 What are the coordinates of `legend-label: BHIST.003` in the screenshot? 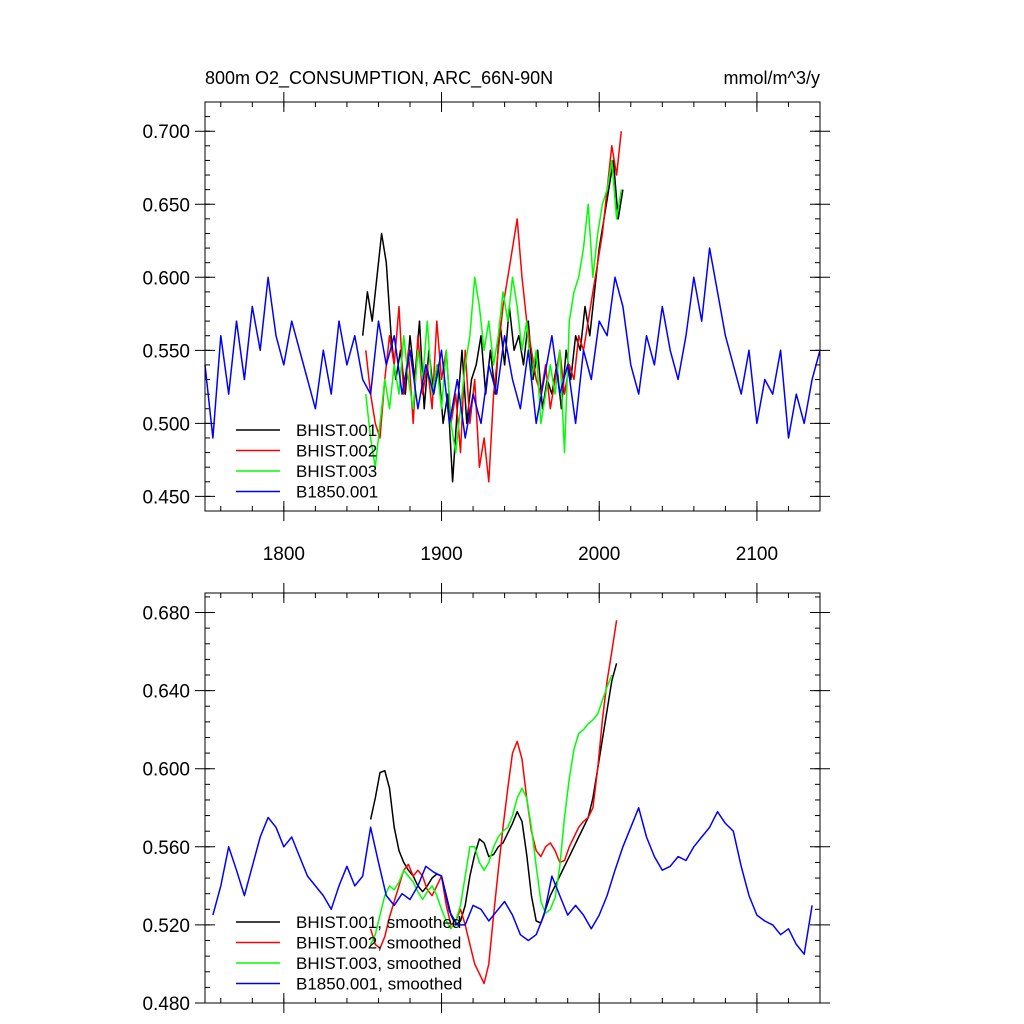 It's located at (336, 471).